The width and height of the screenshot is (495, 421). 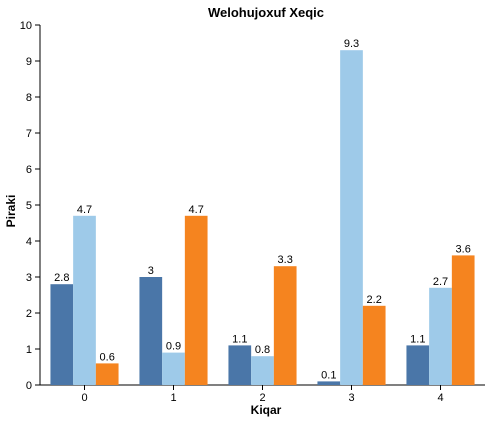 What do you see at coordinates (173, 398) in the screenshot?
I see `x-tick-label: 1` at bounding box center [173, 398].